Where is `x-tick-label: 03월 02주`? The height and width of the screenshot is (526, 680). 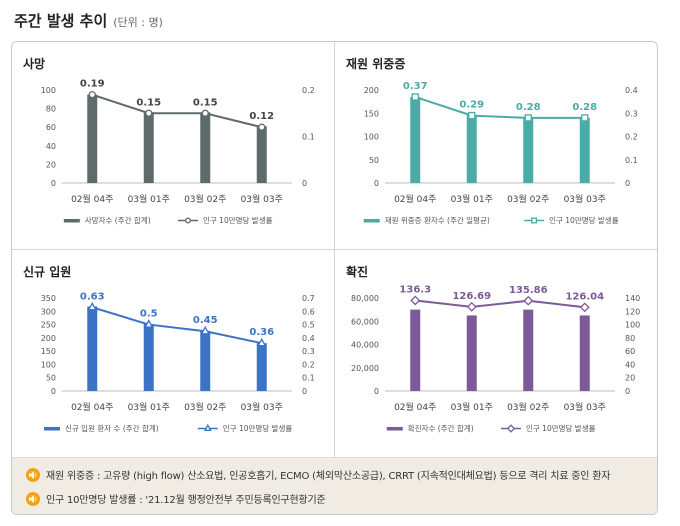 x-tick-label: 03월 02주 is located at coordinates (205, 199).